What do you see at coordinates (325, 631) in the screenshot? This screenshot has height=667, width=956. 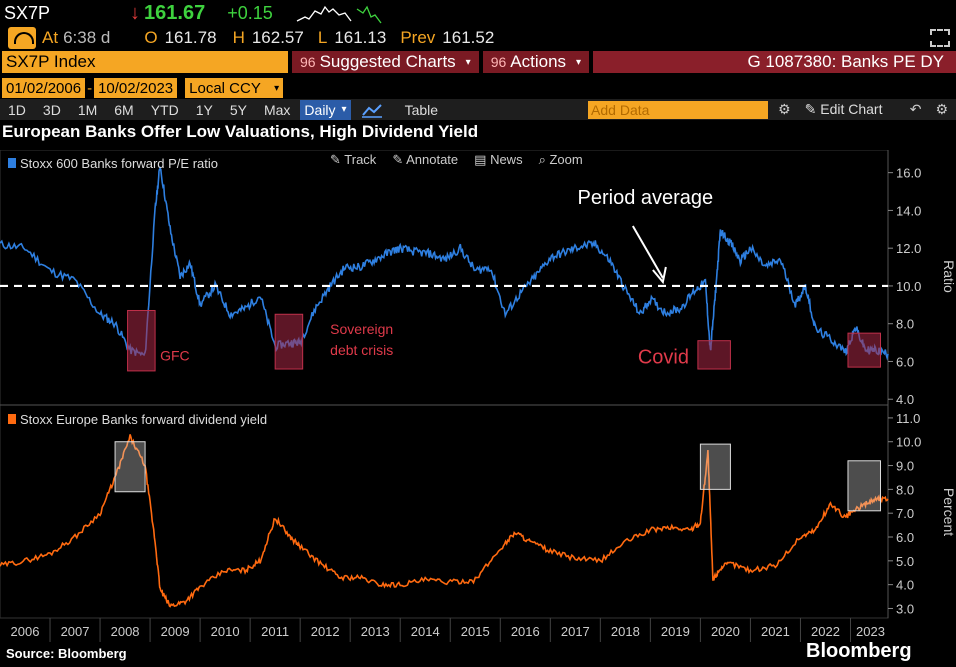 I see `x-tick-label: 2012` at bounding box center [325, 631].